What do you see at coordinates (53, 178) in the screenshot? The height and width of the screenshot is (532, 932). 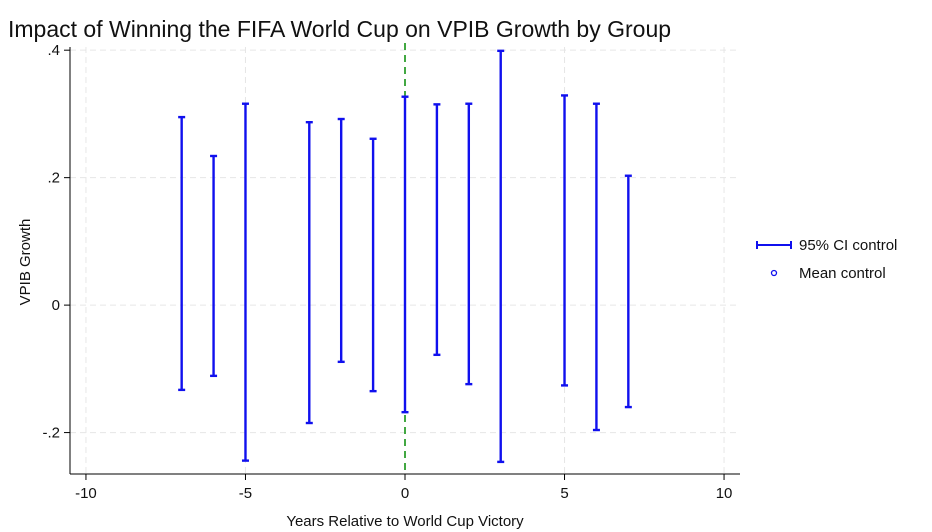 I see `y-tick-label: .2` at bounding box center [53, 178].